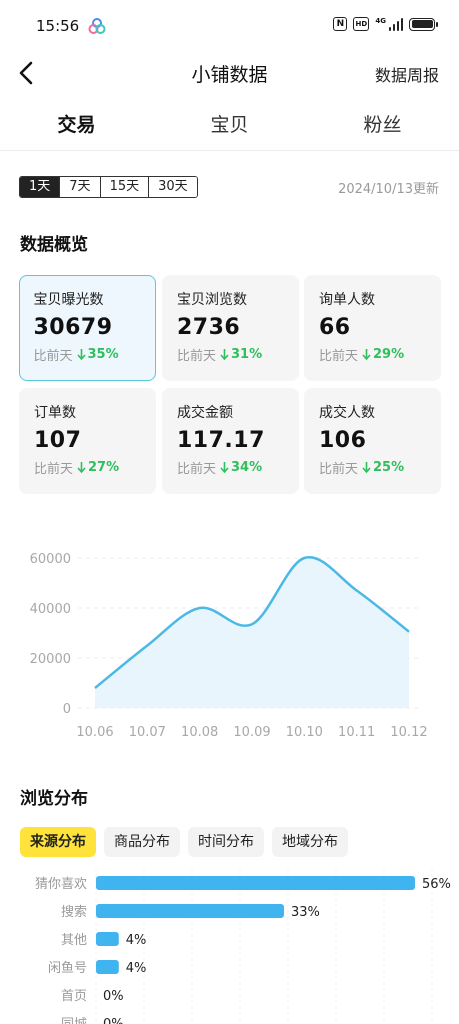 The width and height of the screenshot is (459, 1024). Describe the element at coordinates (73, 327) in the screenshot. I see `metric-value: 30679` at that location.